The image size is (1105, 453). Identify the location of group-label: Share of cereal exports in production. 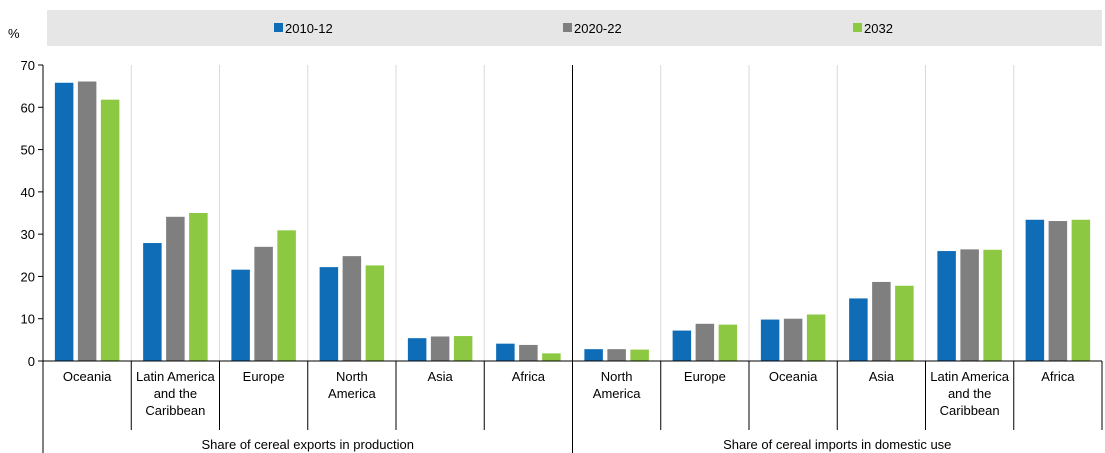
(308, 444).